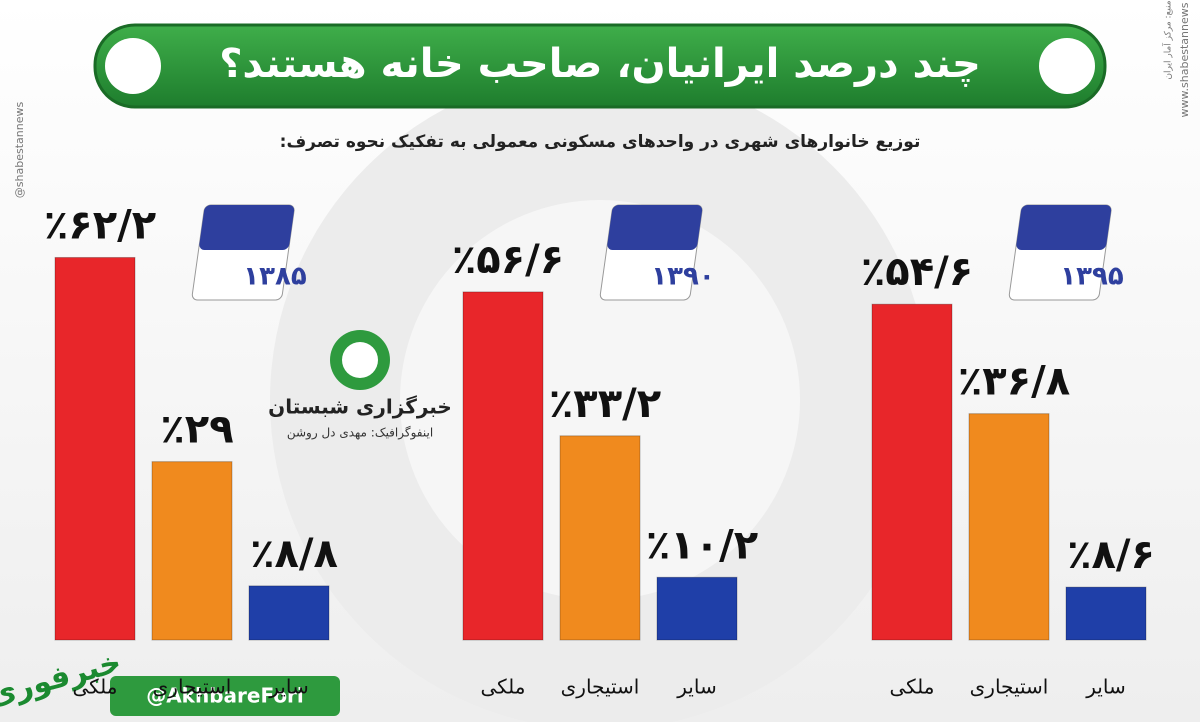  I want to click on social: @shabestannews, so click(19, 150).